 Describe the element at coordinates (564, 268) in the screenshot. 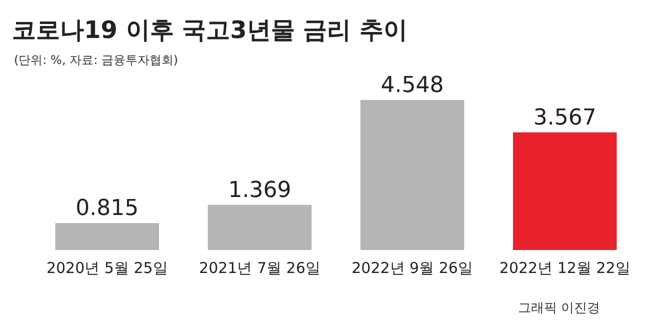

I see `x-tick-label: 2022년 12월 22일` at that location.